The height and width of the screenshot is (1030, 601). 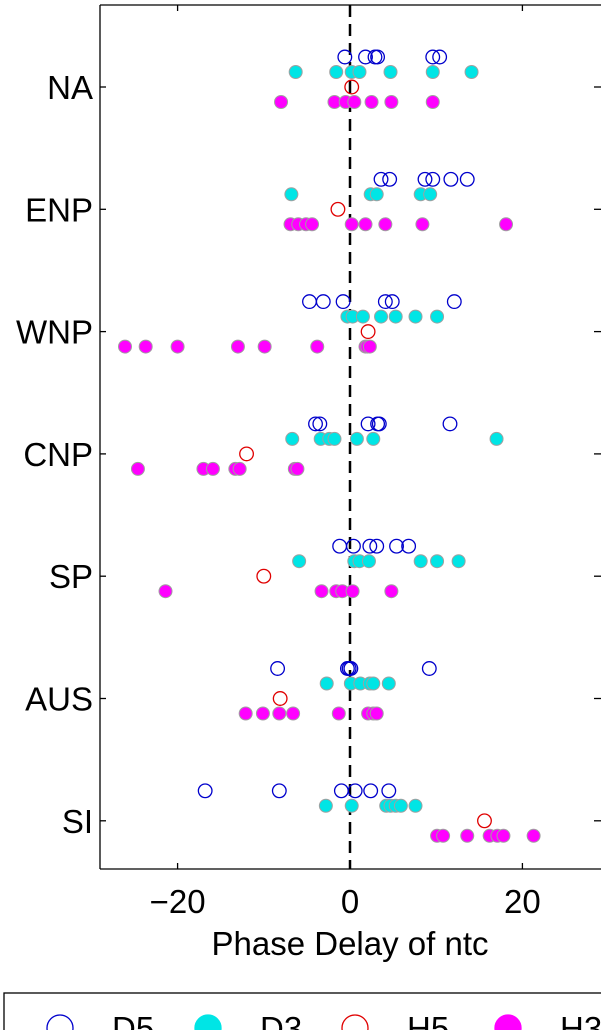 I want to click on legend-label-h5: H5, so click(x=428, y=1020).